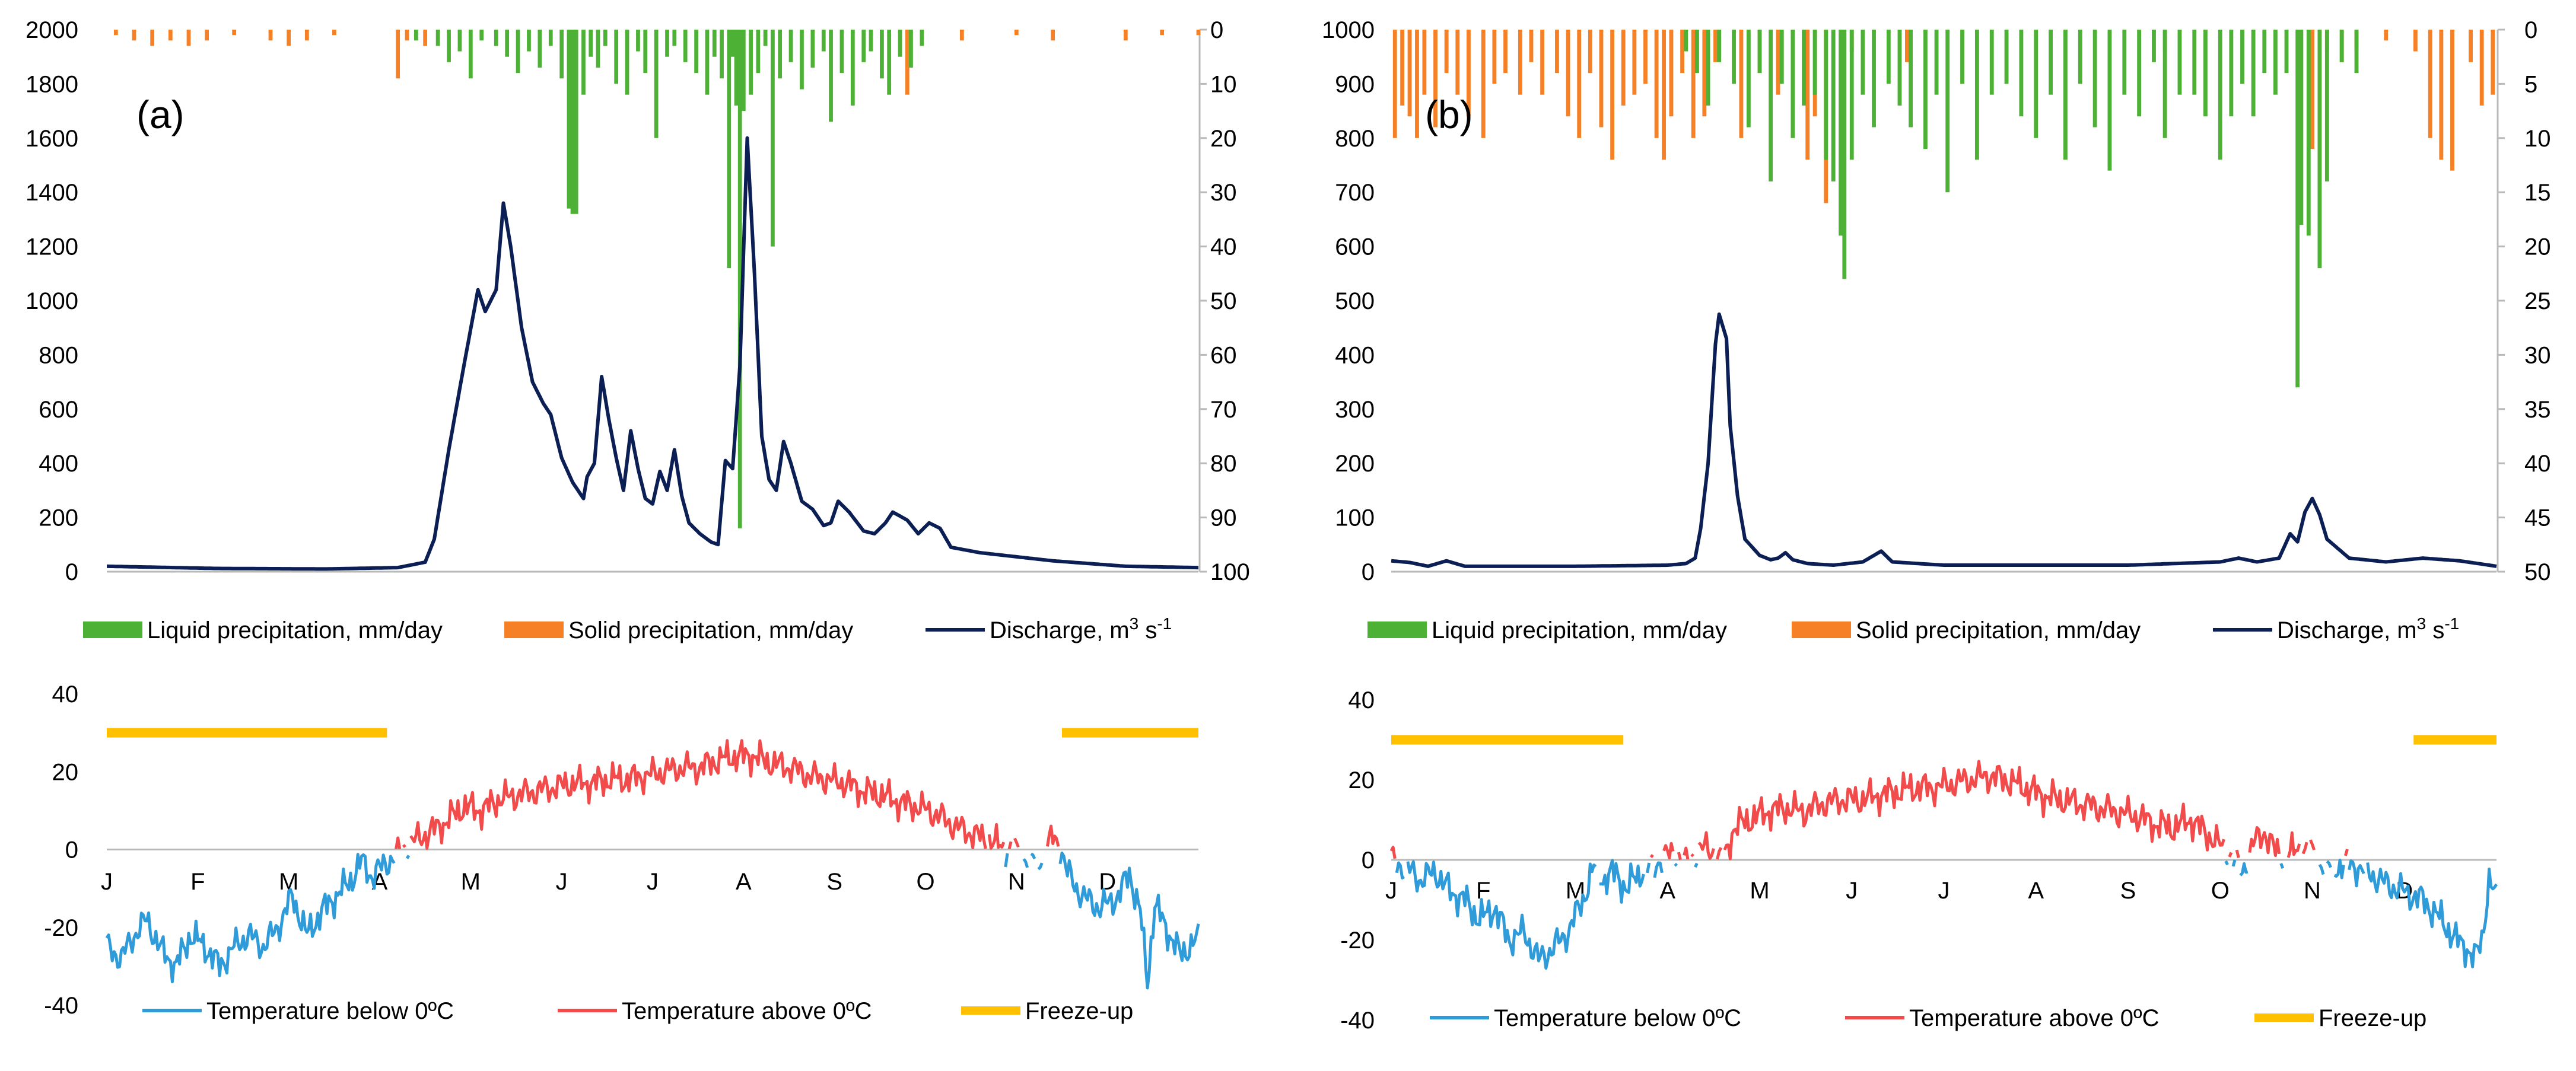 The image size is (2576, 1071). Describe the element at coordinates (1449, 115) in the screenshot. I see `panel-label: (b)` at that location.